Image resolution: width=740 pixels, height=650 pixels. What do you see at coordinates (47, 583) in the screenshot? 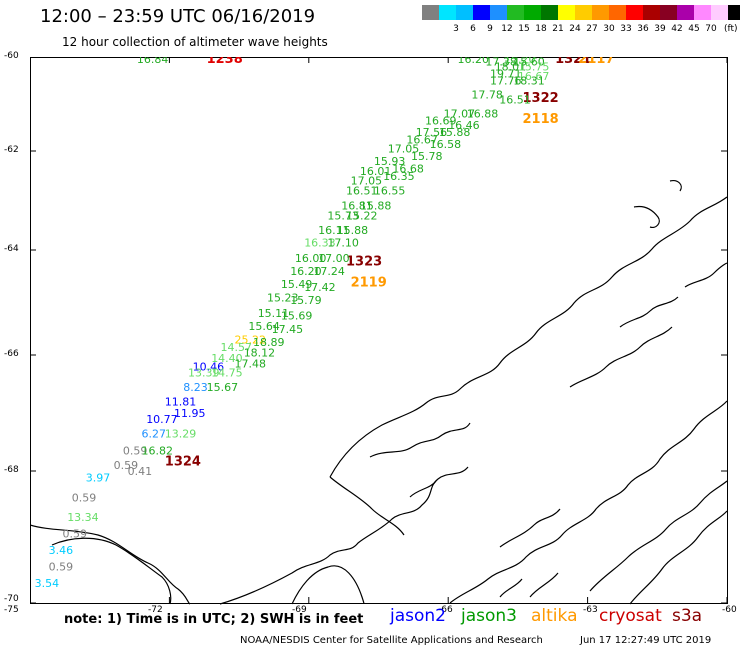
I see `wave-height-label: 3.54` at bounding box center [47, 583].